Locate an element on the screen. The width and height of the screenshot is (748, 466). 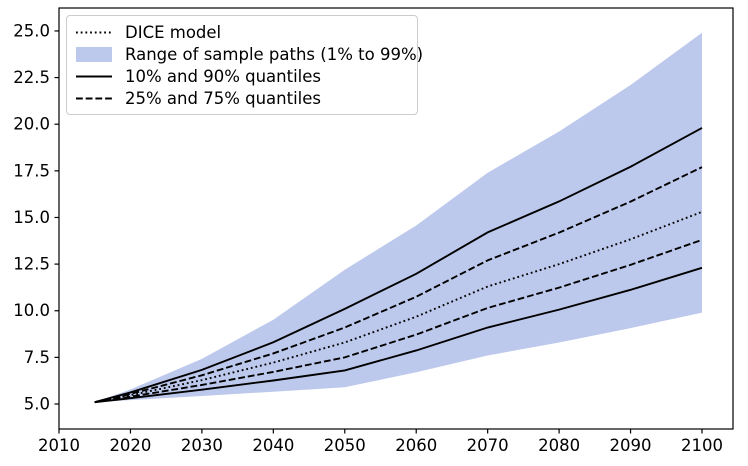
solid-line-icon is located at coordinates (94, 76).